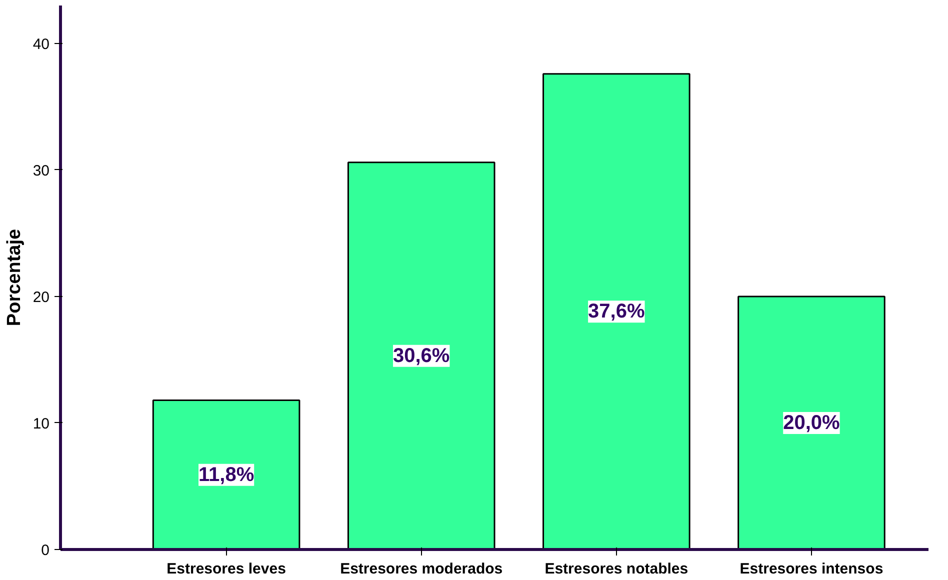  Describe the element at coordinates (14, 277) in the screenshot. I see `y-axis-title: Porcentaje` at that location.